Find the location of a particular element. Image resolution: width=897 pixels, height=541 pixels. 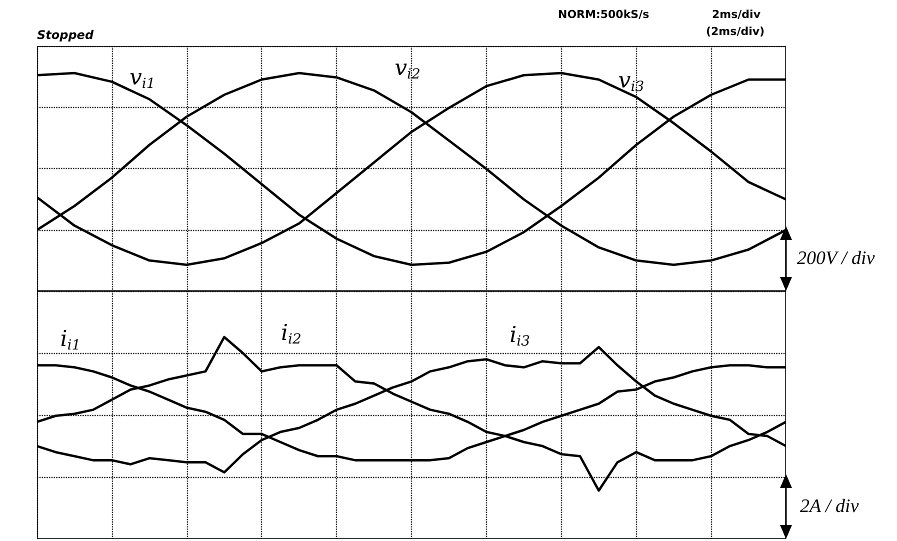

text: Stopped is located at coordinates (65, 35).